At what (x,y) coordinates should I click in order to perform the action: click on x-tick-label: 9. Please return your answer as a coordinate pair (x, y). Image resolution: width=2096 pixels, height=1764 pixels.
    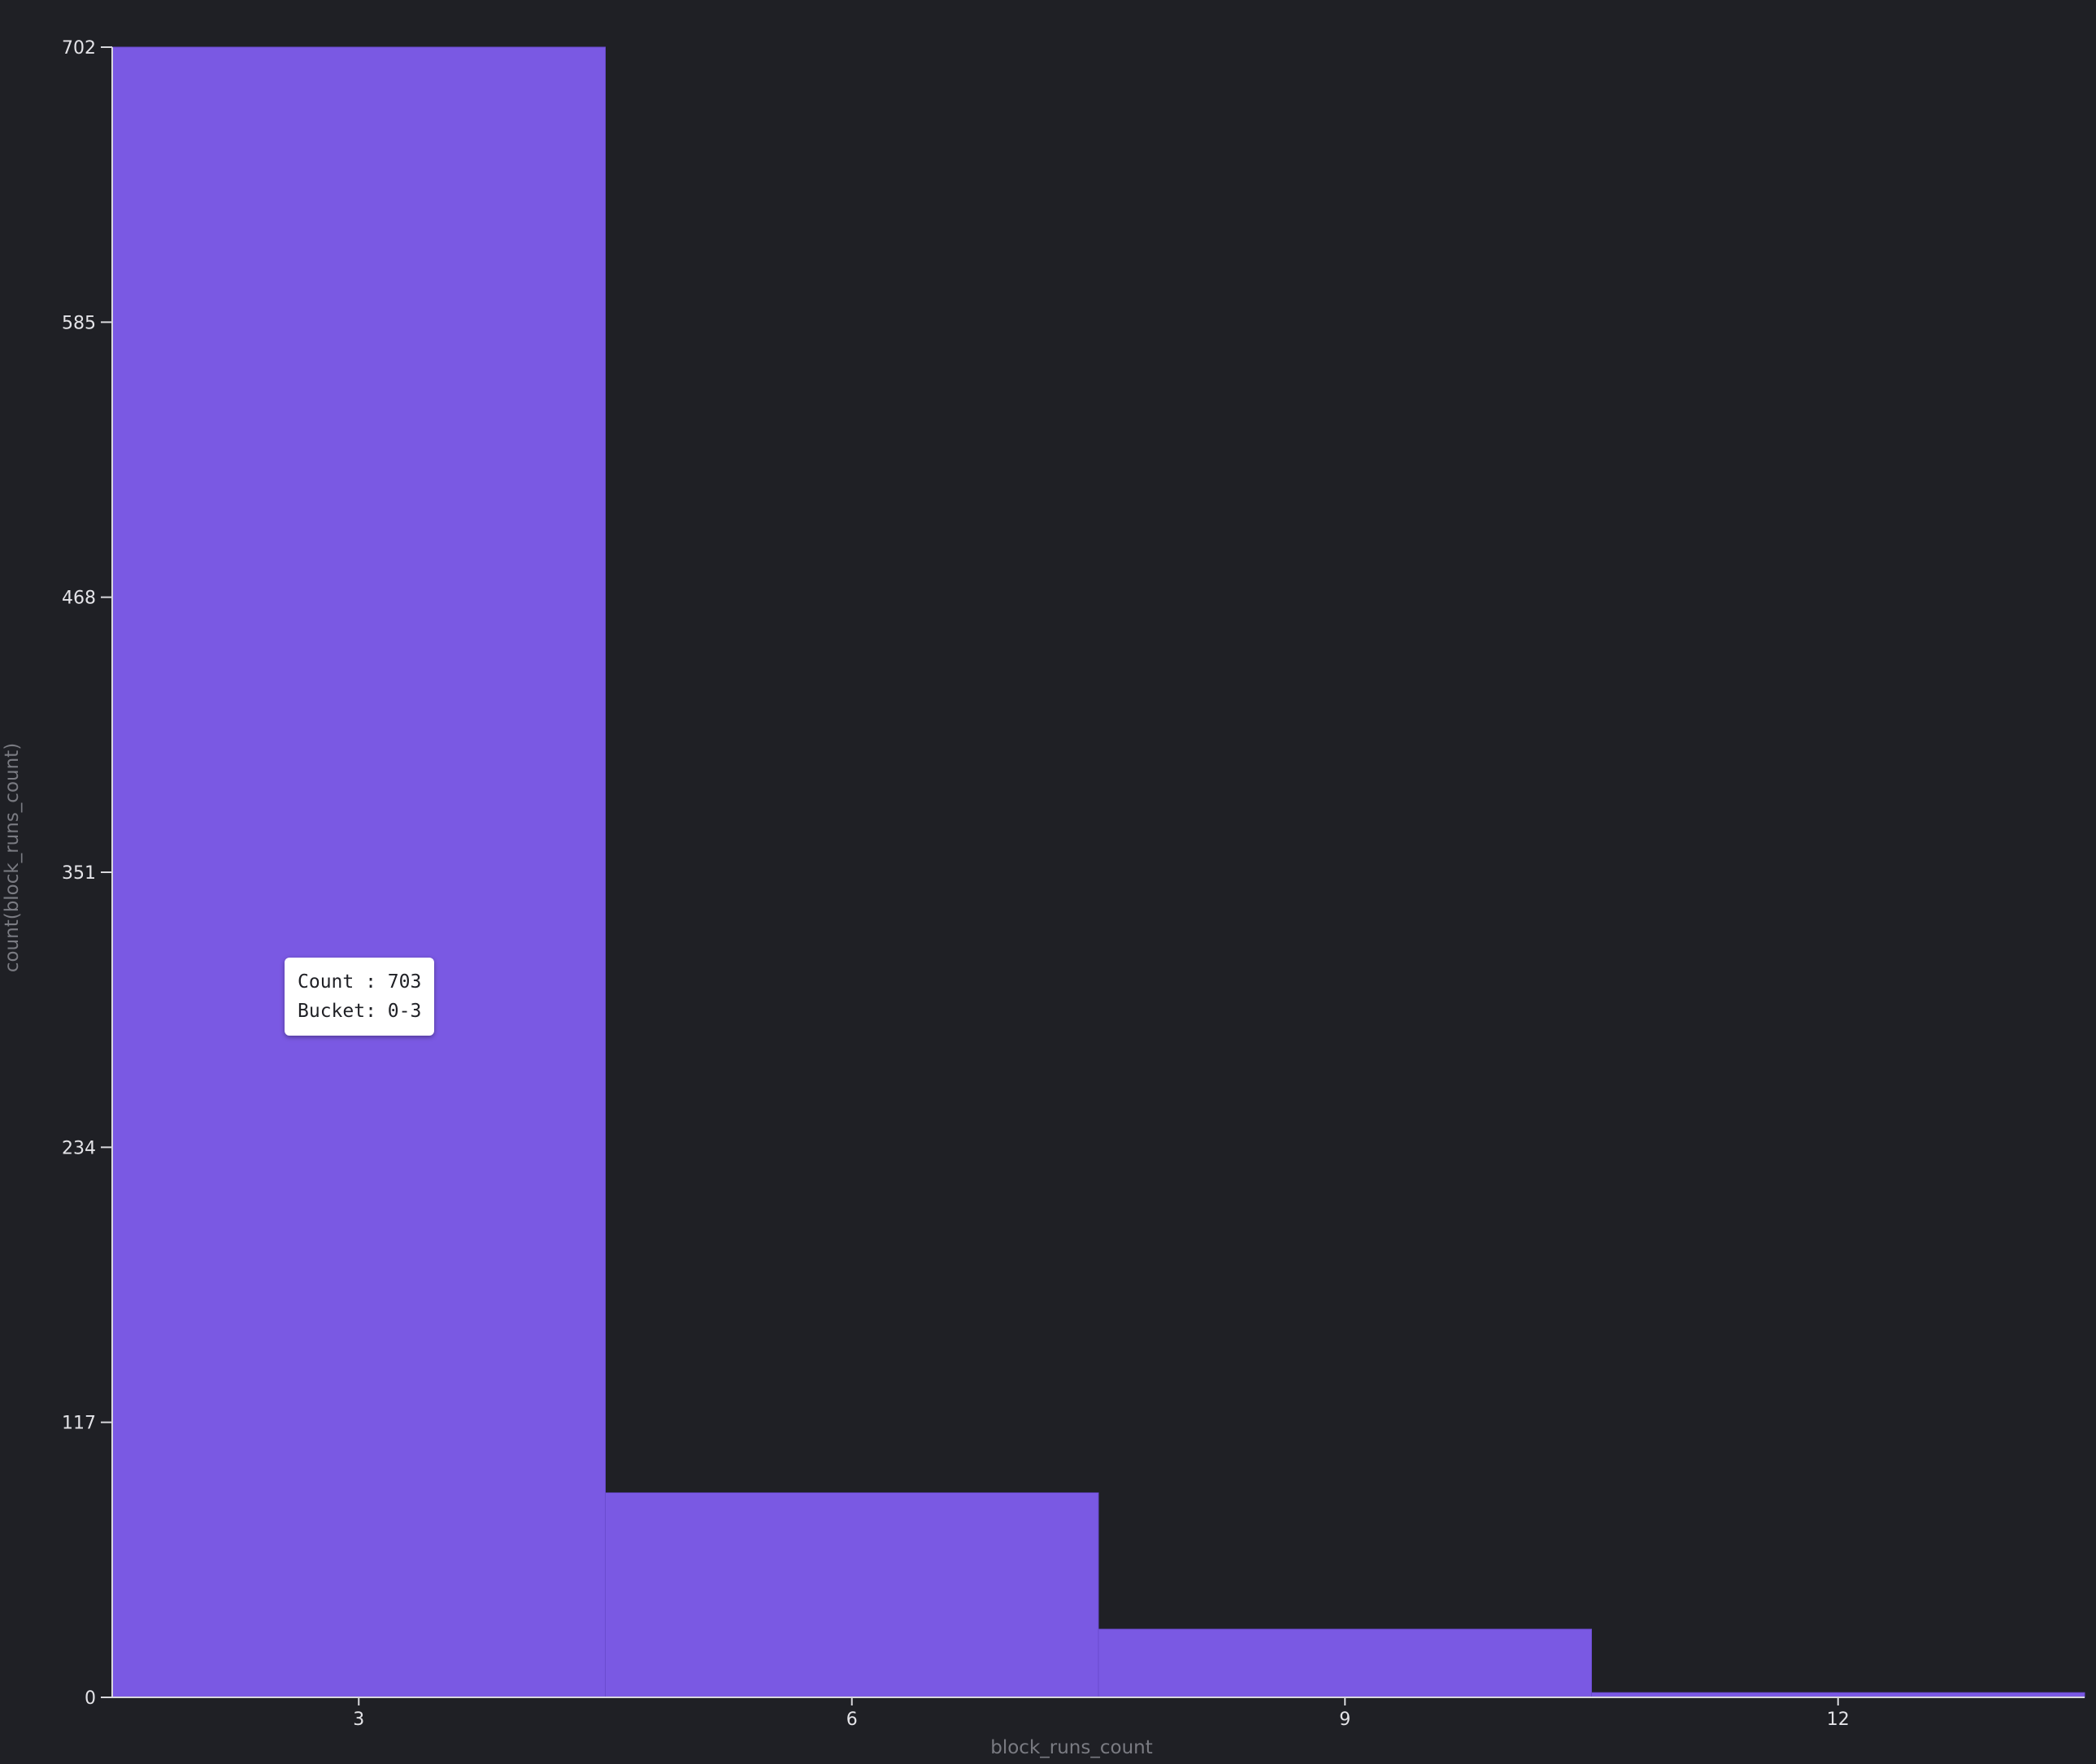
    Looking at the image, I should click on (1344, 1720).